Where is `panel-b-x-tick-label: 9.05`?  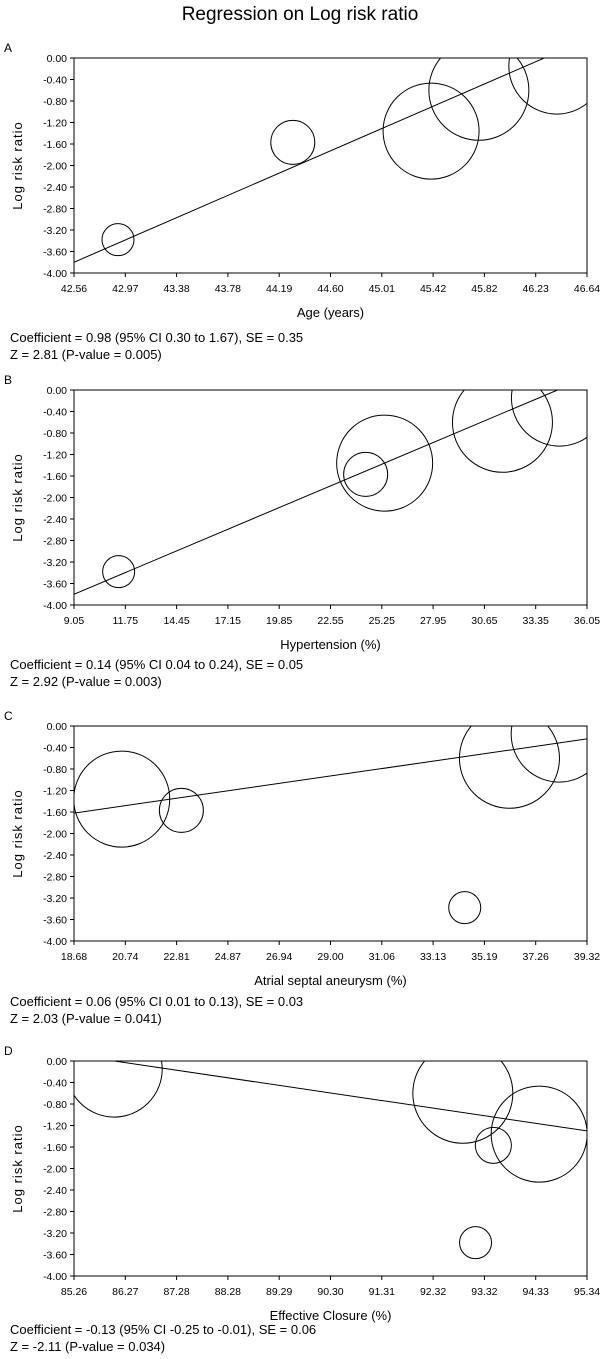
panel-b-x-tick-label: 9.05 is located at coordinates (74, 621).